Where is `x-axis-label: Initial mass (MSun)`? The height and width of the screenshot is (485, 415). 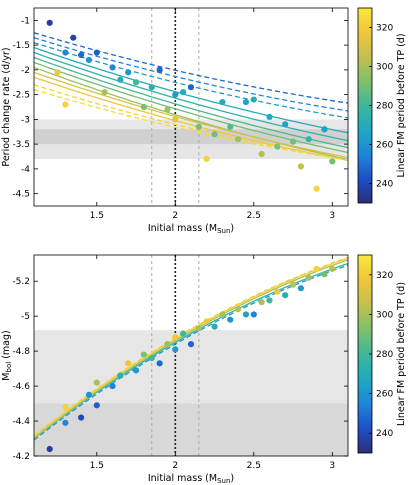 x-axis-label: Initial mass (MSun) is located at coordinates (191, 229).